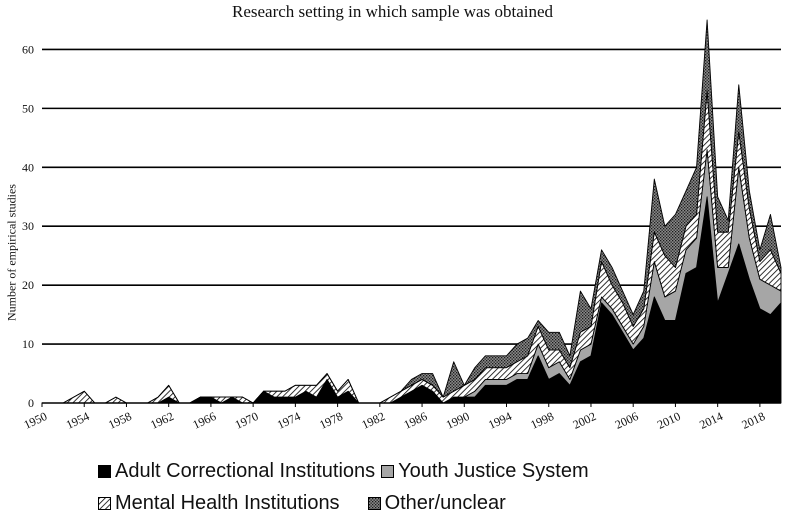 This screenshot has width=785, height=520. What do you see at coordinates (28, 344) in the screenshot?
I see `y-tick-label: 10` at bounding box center [28, 344].